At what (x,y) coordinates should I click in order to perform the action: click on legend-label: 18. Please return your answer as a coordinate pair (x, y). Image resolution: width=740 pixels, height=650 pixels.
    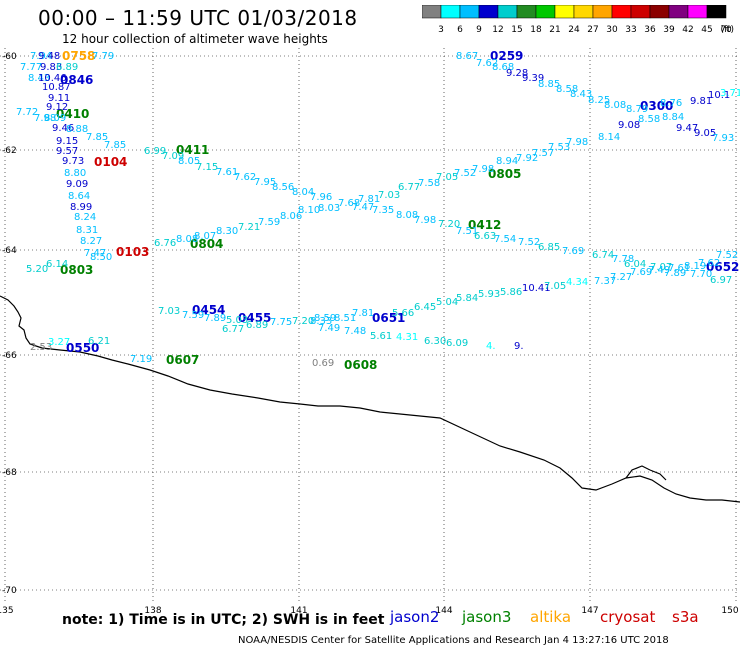
    Looking at the image, I should click on (536, 30).